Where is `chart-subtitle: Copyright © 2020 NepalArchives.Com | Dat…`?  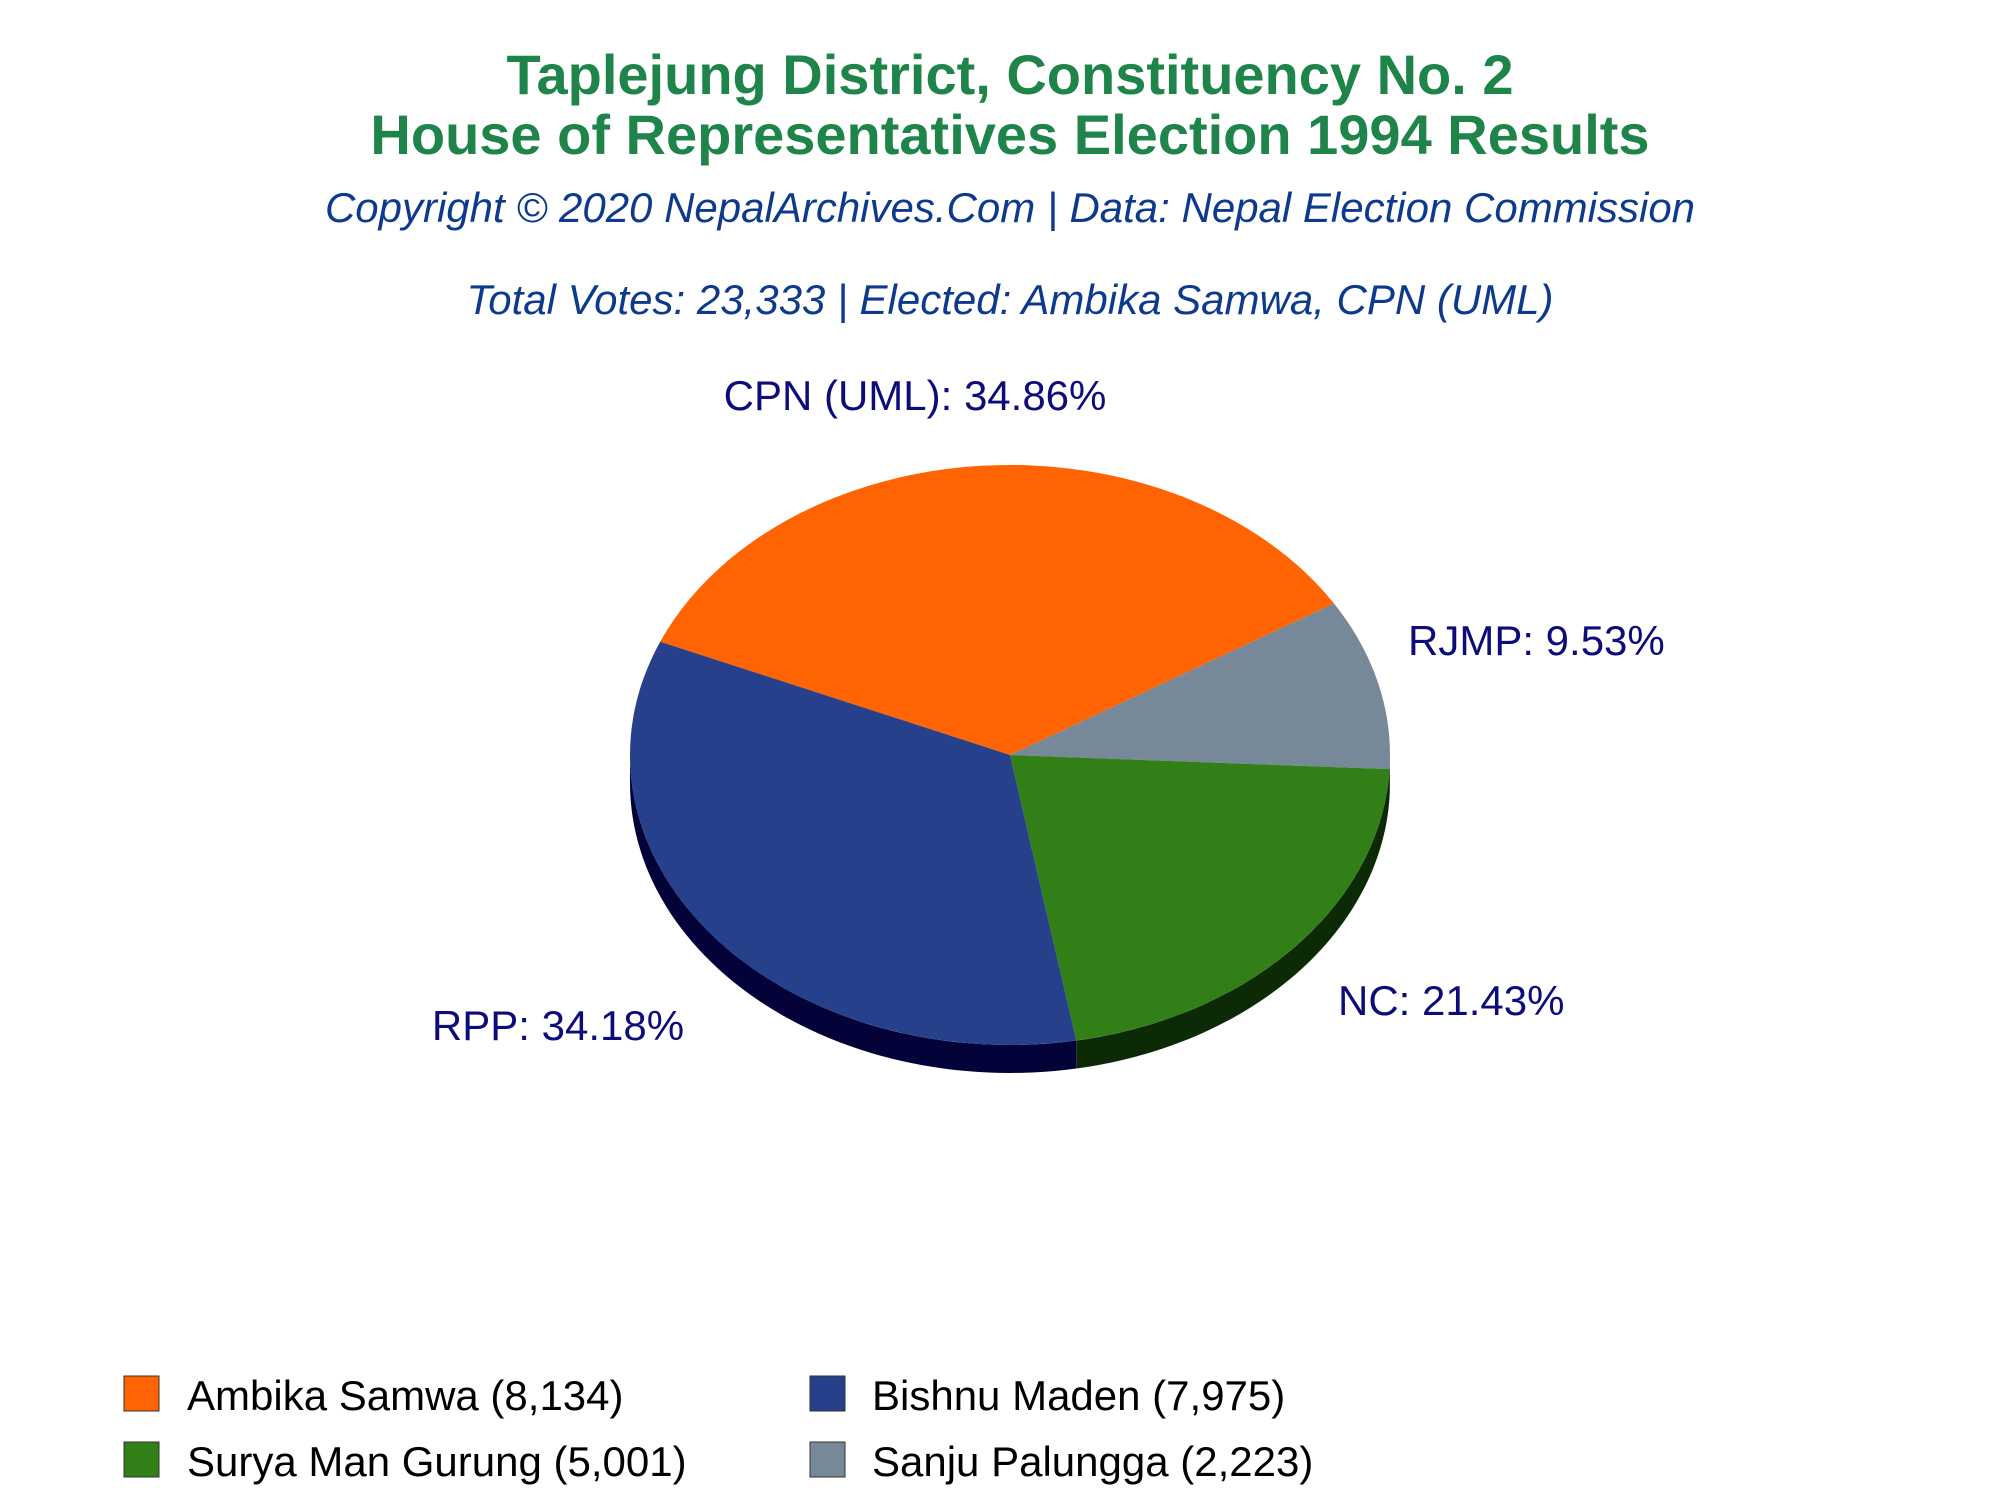
chart-subtitle: Copyright © 2020 NepalArchives.Com | Dat… is located at coordinates (1010, 208).